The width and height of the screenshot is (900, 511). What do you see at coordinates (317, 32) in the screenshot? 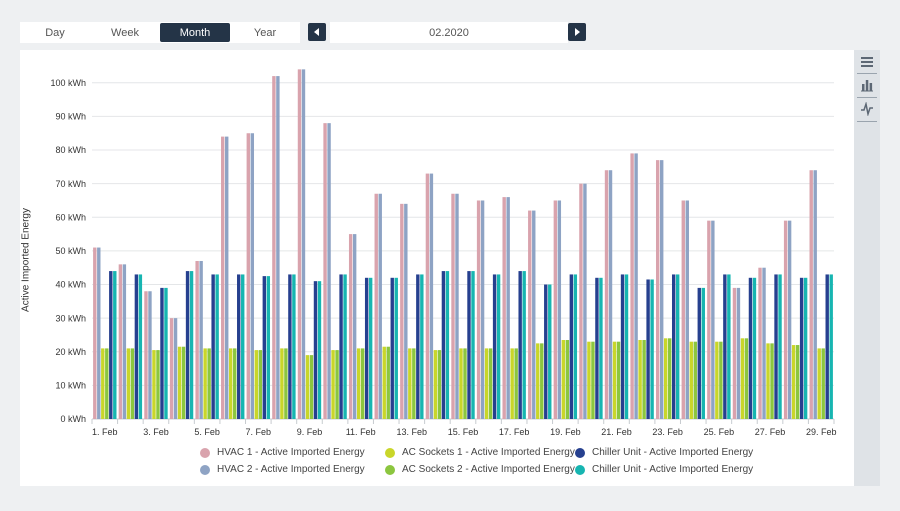
I see `prev-period-button` at bounding box center [317, 32].